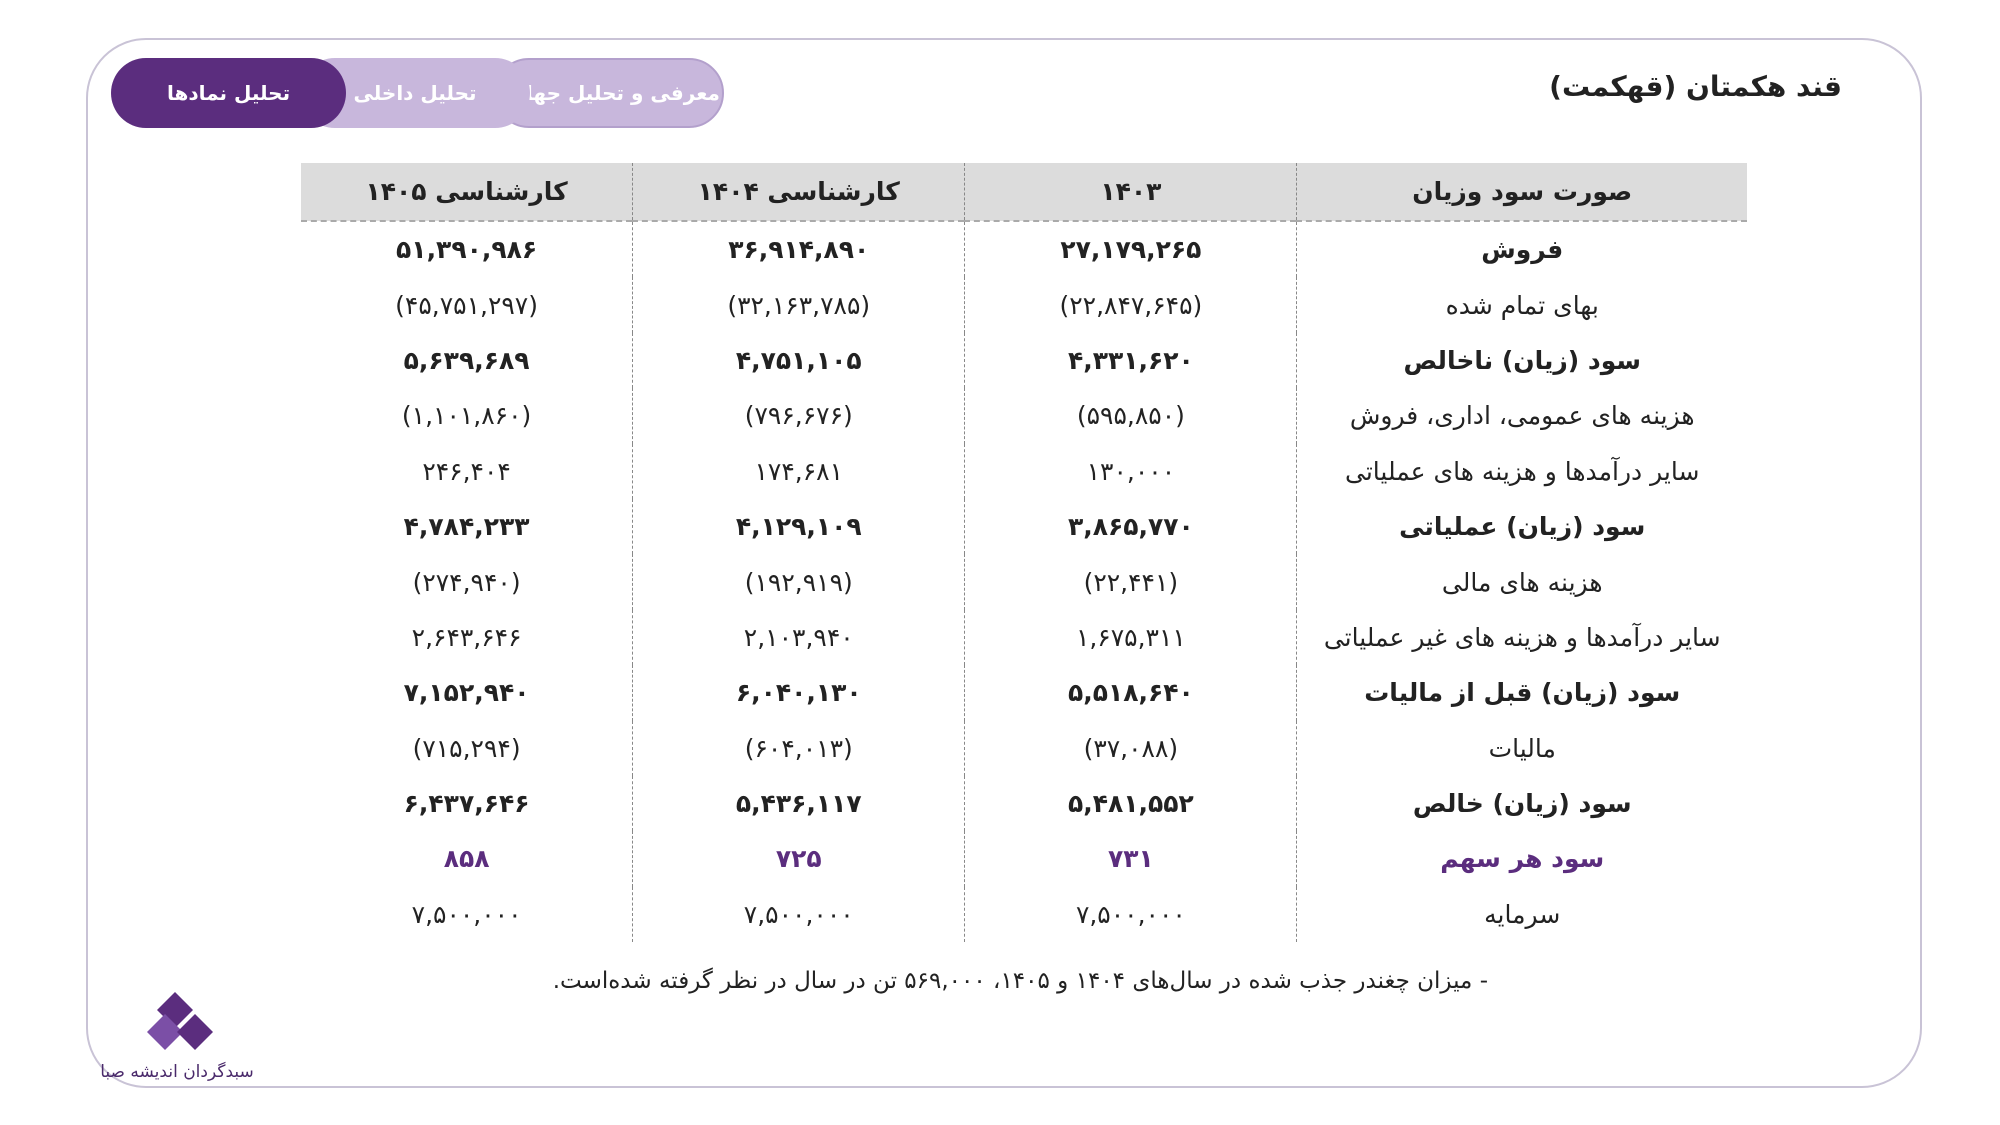 The image size is (2000, 1125). Describe the element at coordinates (1695, 86) in the screenshot. I see `title: قند هکمتان (قهکمت)` at that location.